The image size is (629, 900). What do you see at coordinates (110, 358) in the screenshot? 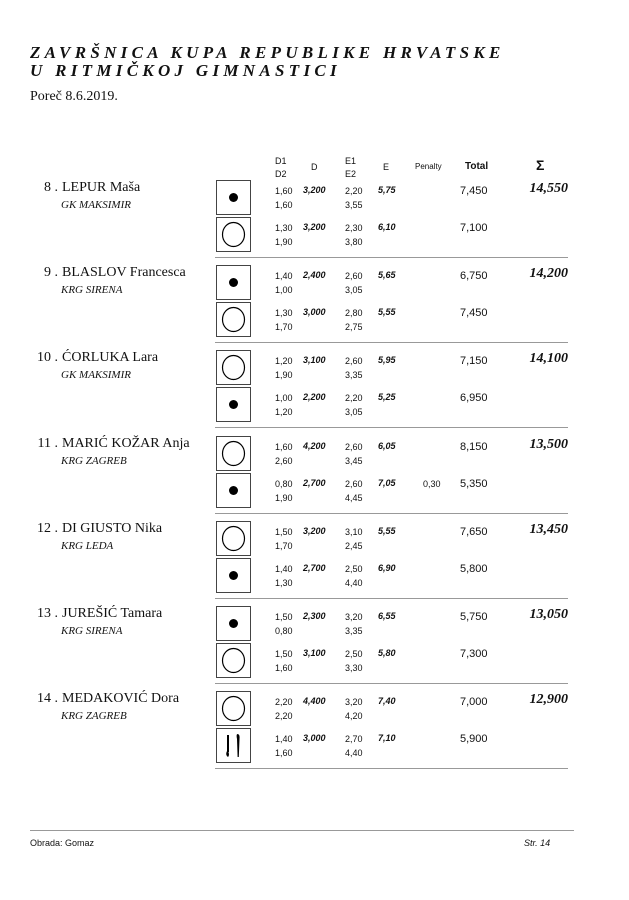
I see `athlete-name-text: ĆORLUKA Lara` at bounding box center [110, 358].